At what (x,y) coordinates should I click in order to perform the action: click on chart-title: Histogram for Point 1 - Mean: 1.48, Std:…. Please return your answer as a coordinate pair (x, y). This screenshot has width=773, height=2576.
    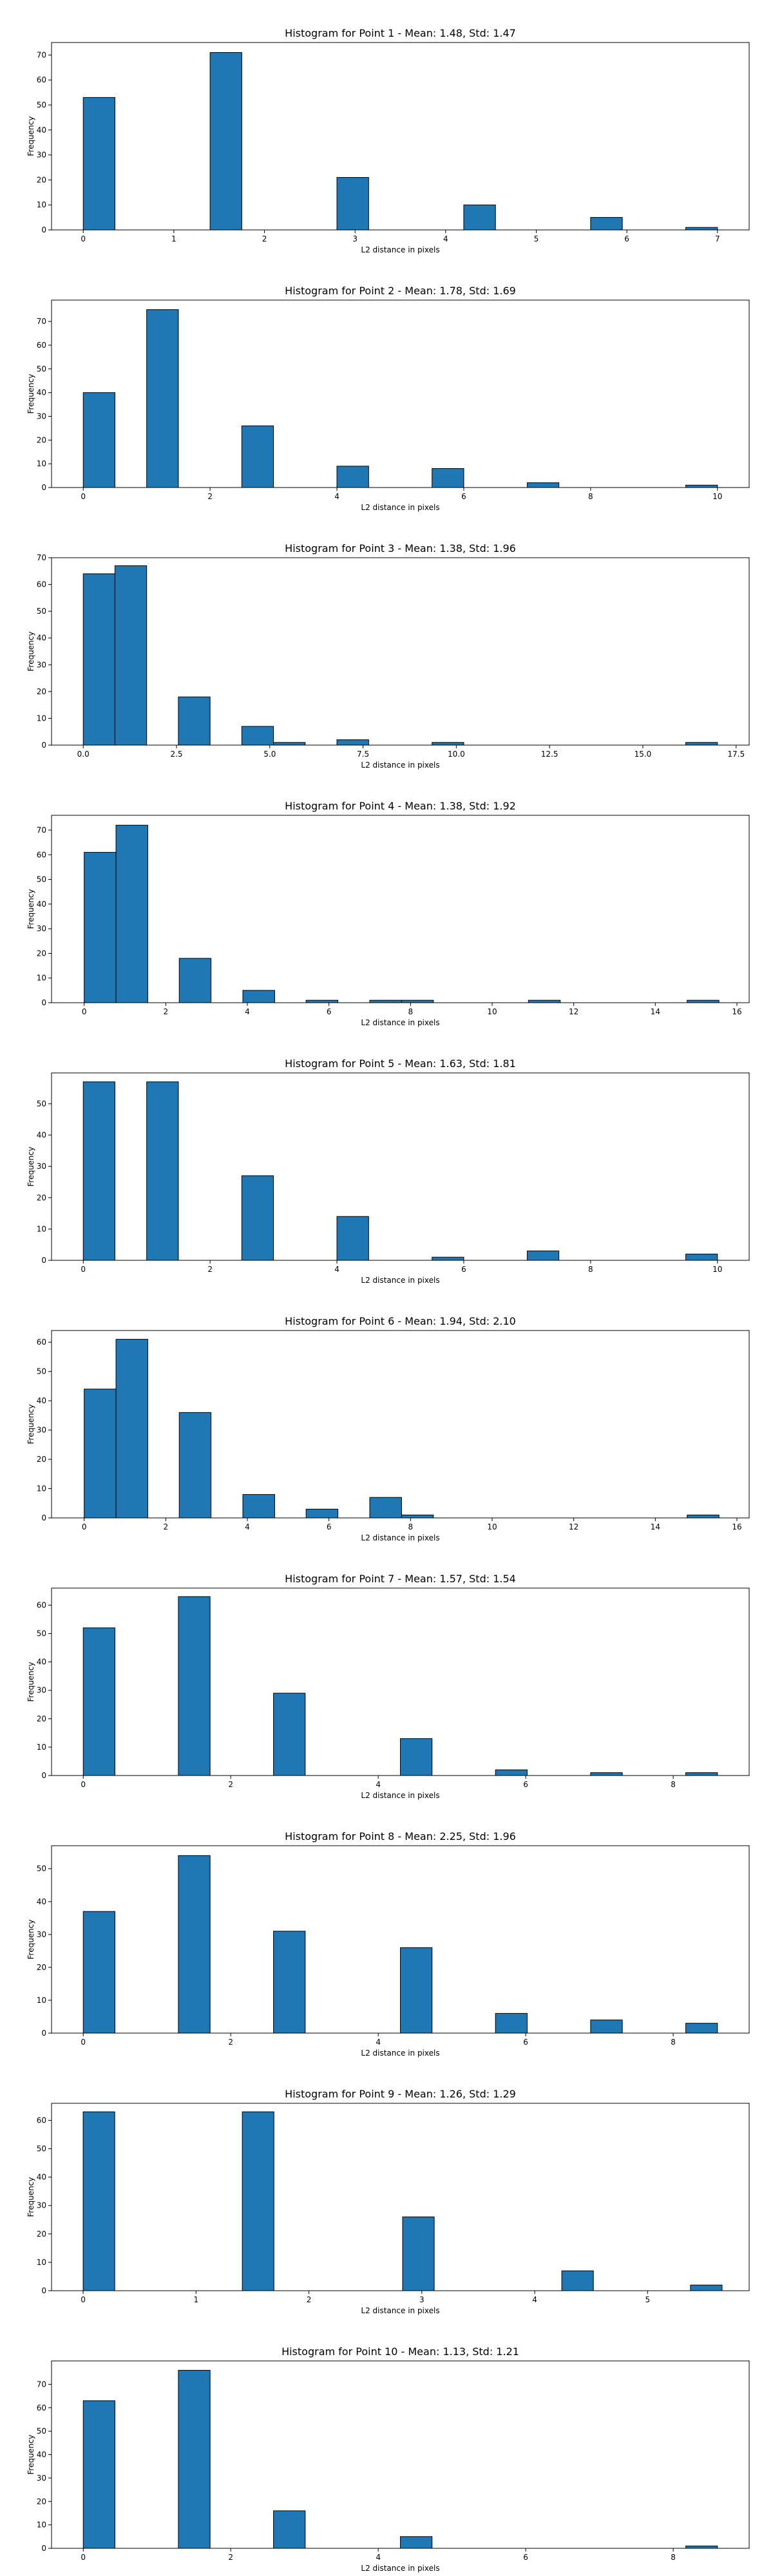
    Looking at the image, I should click on (400, 33).